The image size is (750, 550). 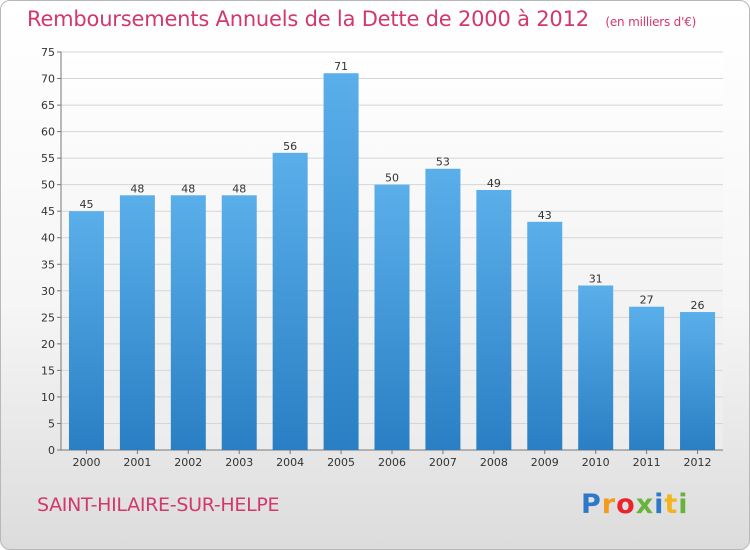 I want to click on x-tick-label: 2010, so click(x=596, y=462).